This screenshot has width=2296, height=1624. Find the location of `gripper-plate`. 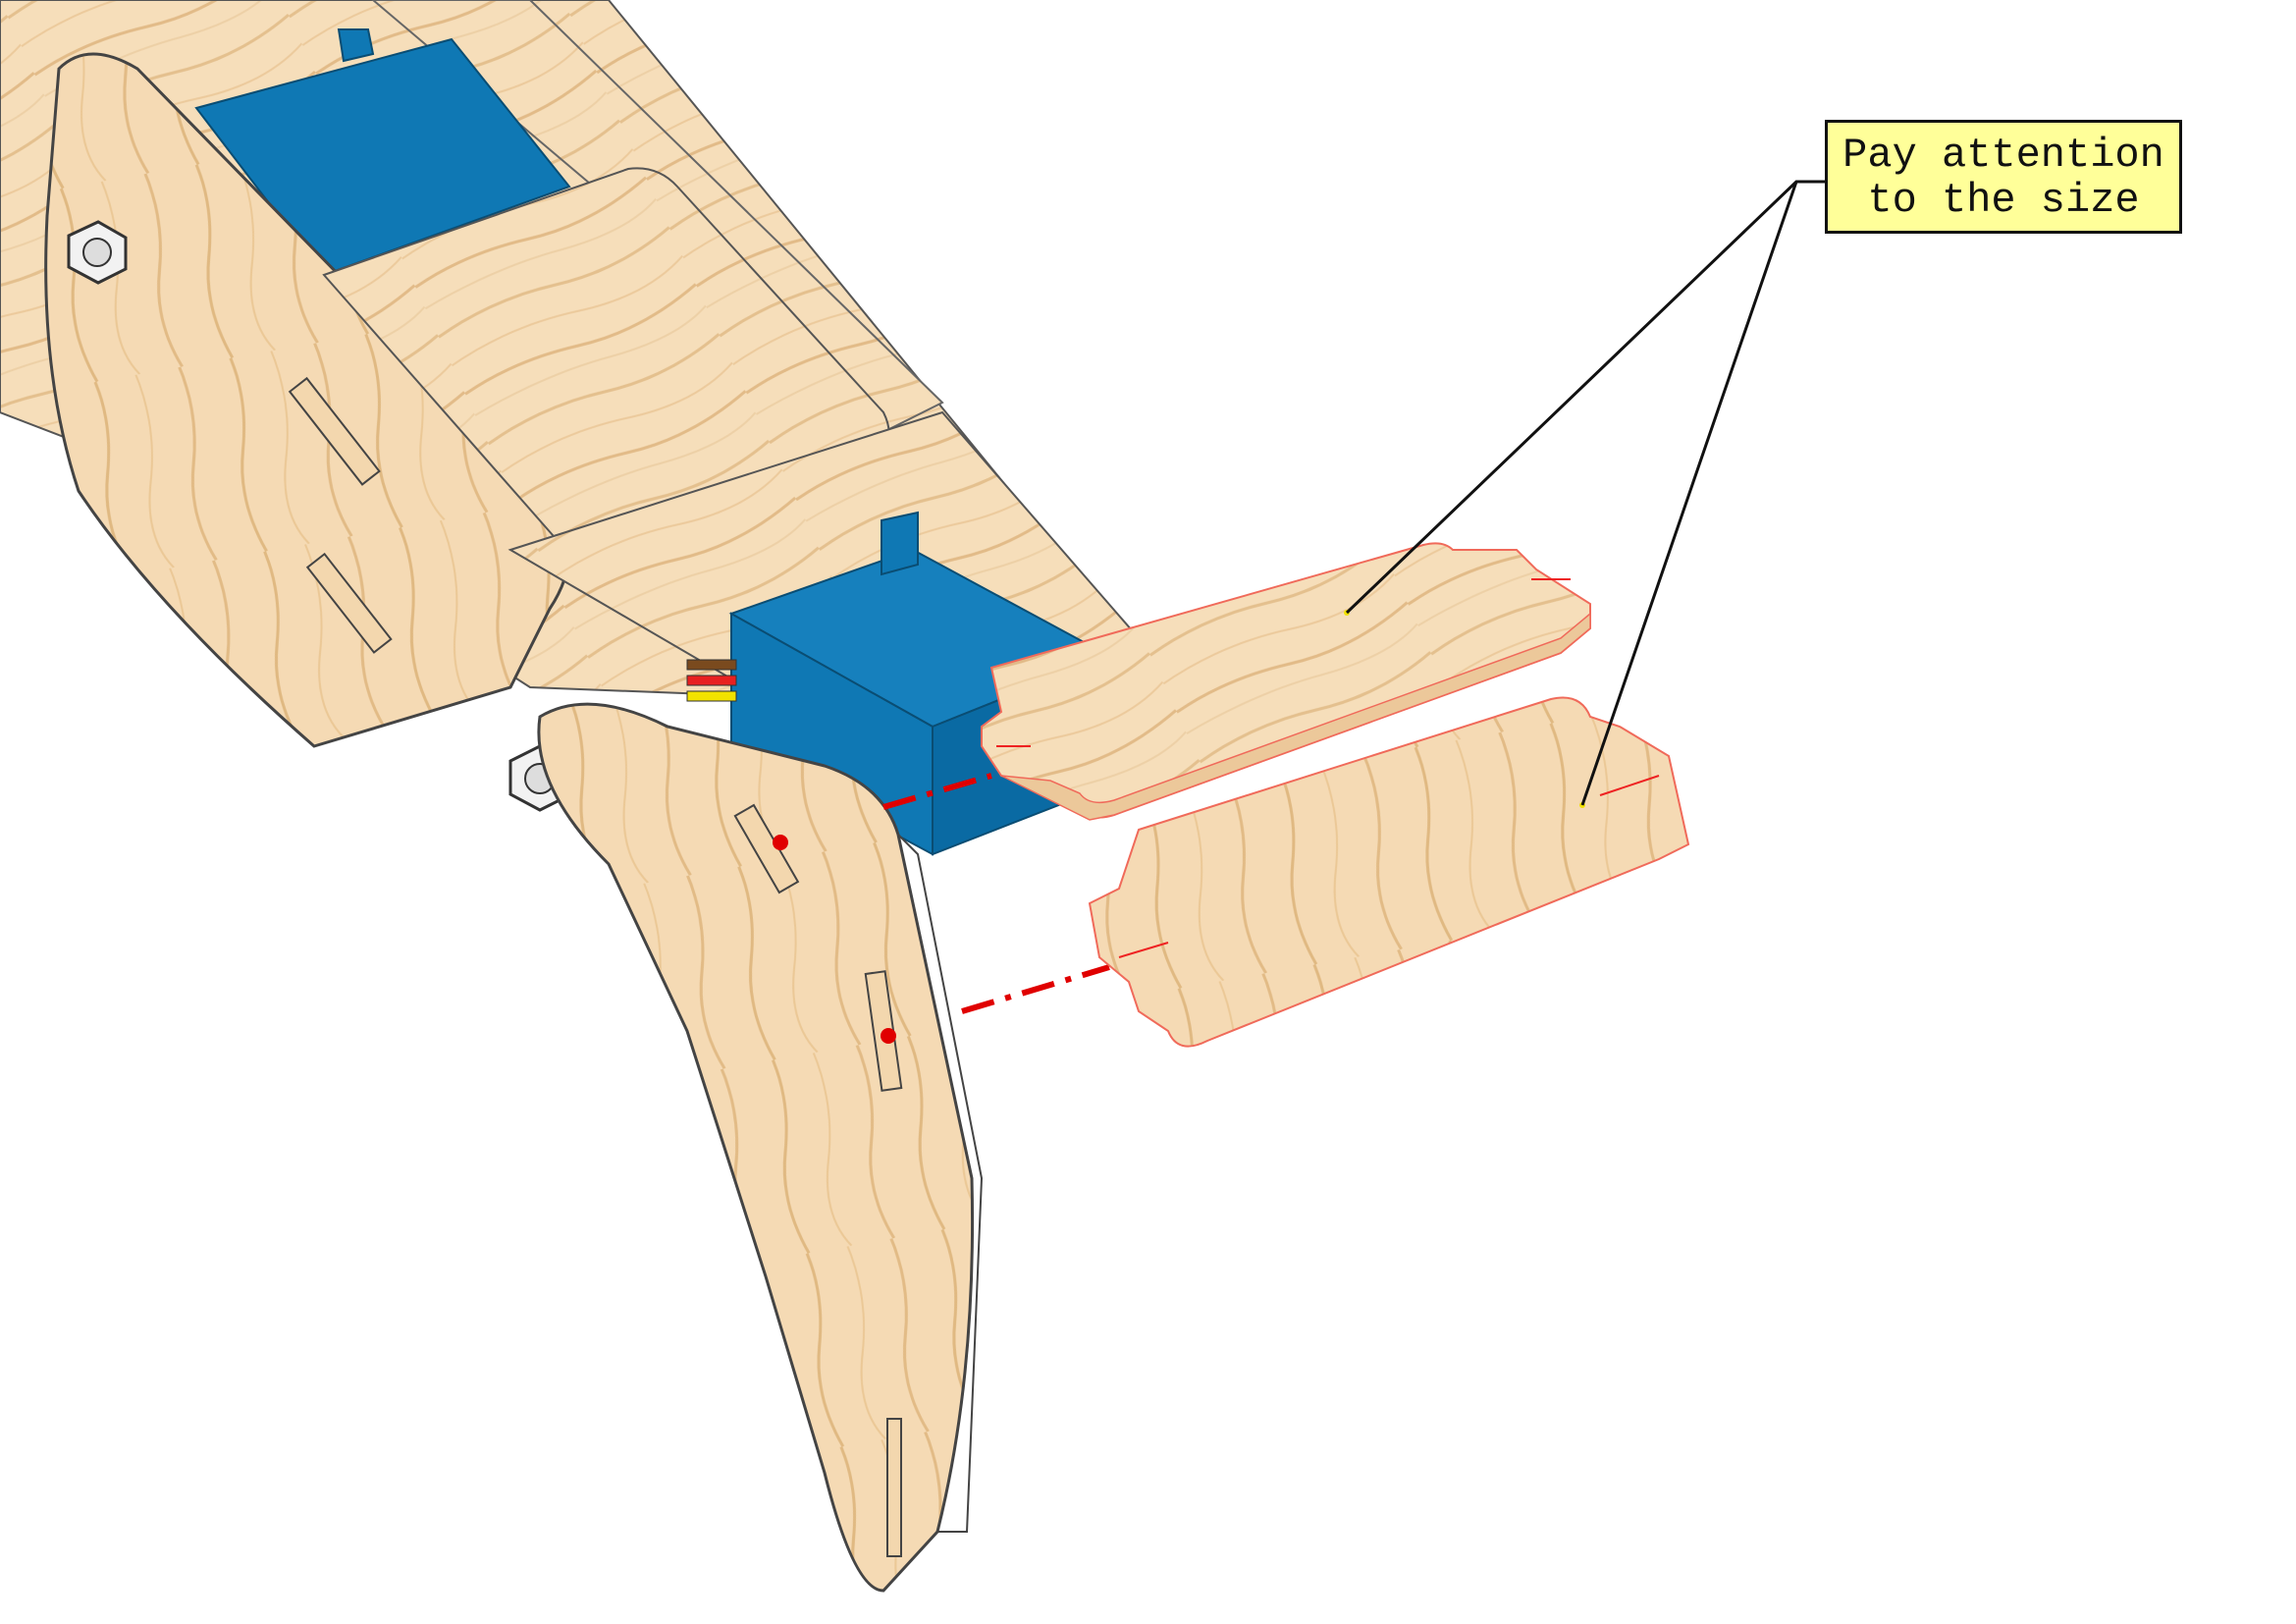

gripper-plate is located at coordinates (760, 1147).